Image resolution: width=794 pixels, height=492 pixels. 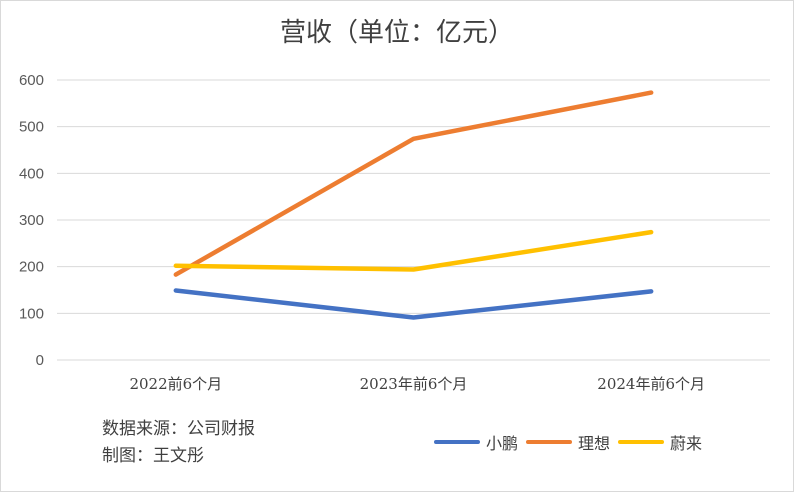 I want to click on y-tick-label: 600, so click(x=31, y=80).